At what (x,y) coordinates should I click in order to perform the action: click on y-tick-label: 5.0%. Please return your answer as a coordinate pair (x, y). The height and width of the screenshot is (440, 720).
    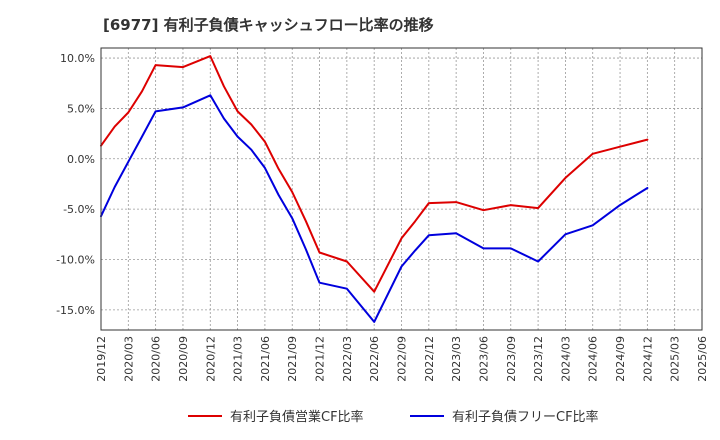
    Looking at the image, I should click on (81, 108).